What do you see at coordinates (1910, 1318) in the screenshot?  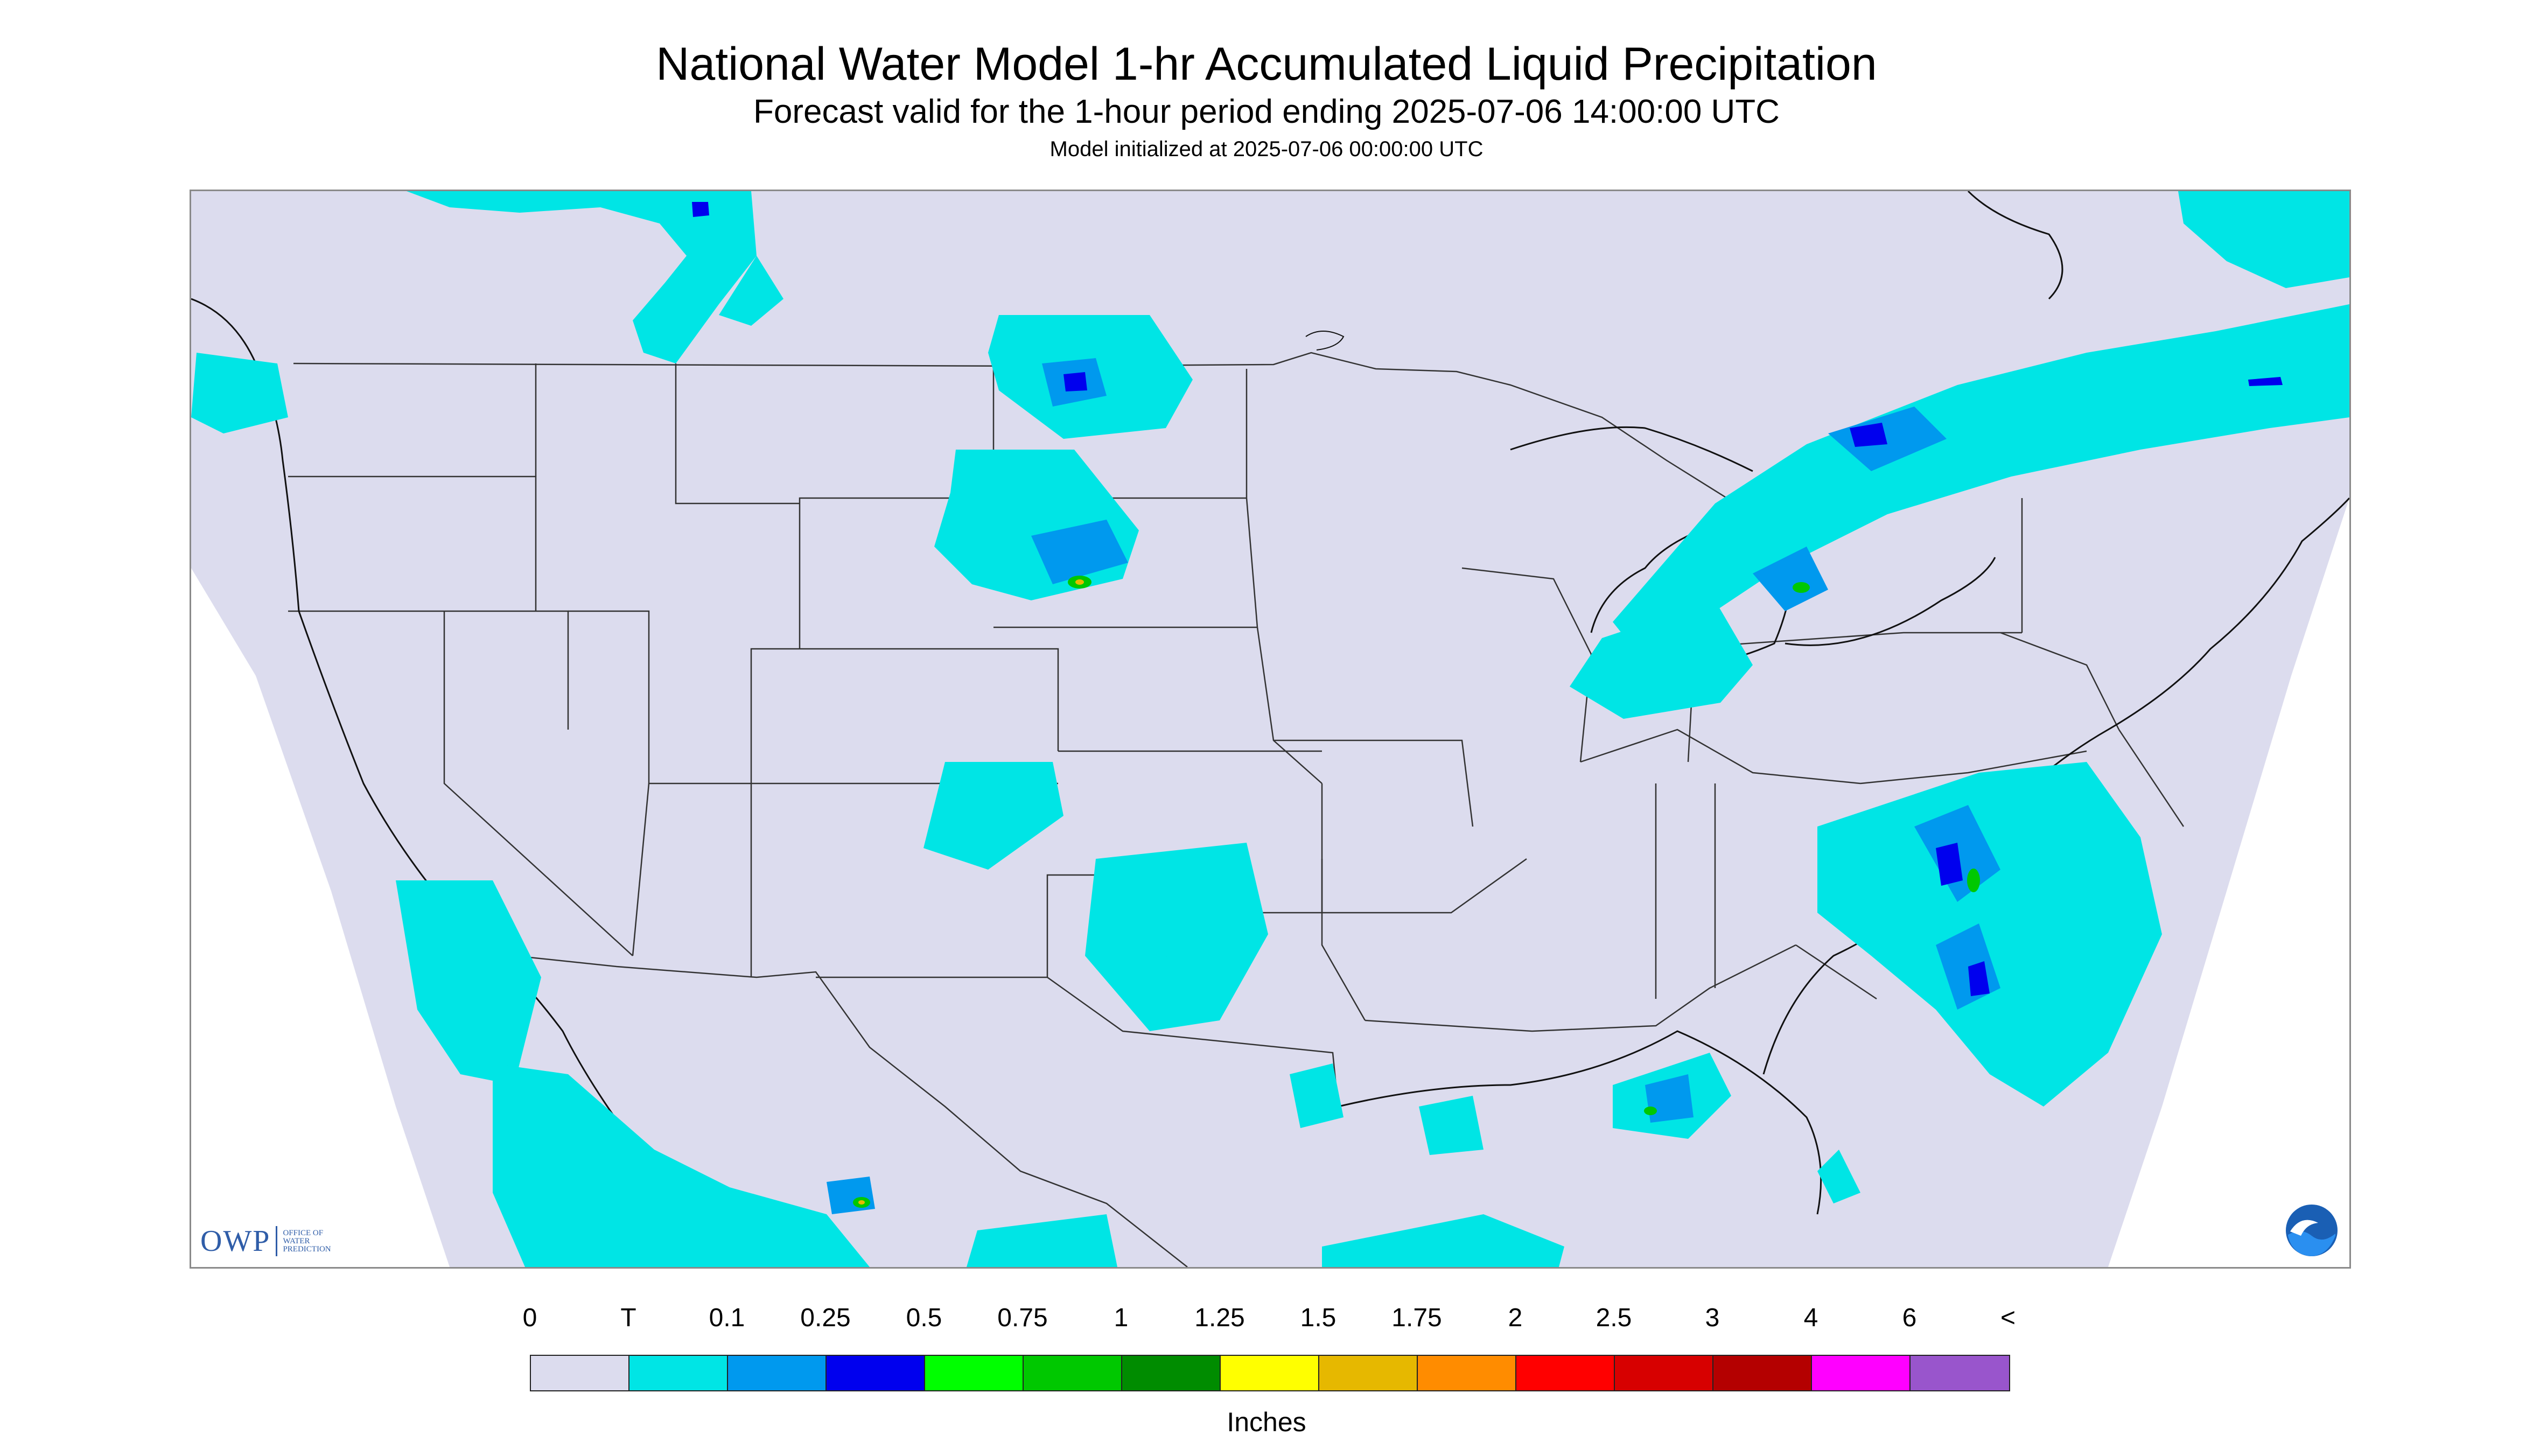 I see `colorbar-tick-label: 6` at bounding box center [1910, 1318].